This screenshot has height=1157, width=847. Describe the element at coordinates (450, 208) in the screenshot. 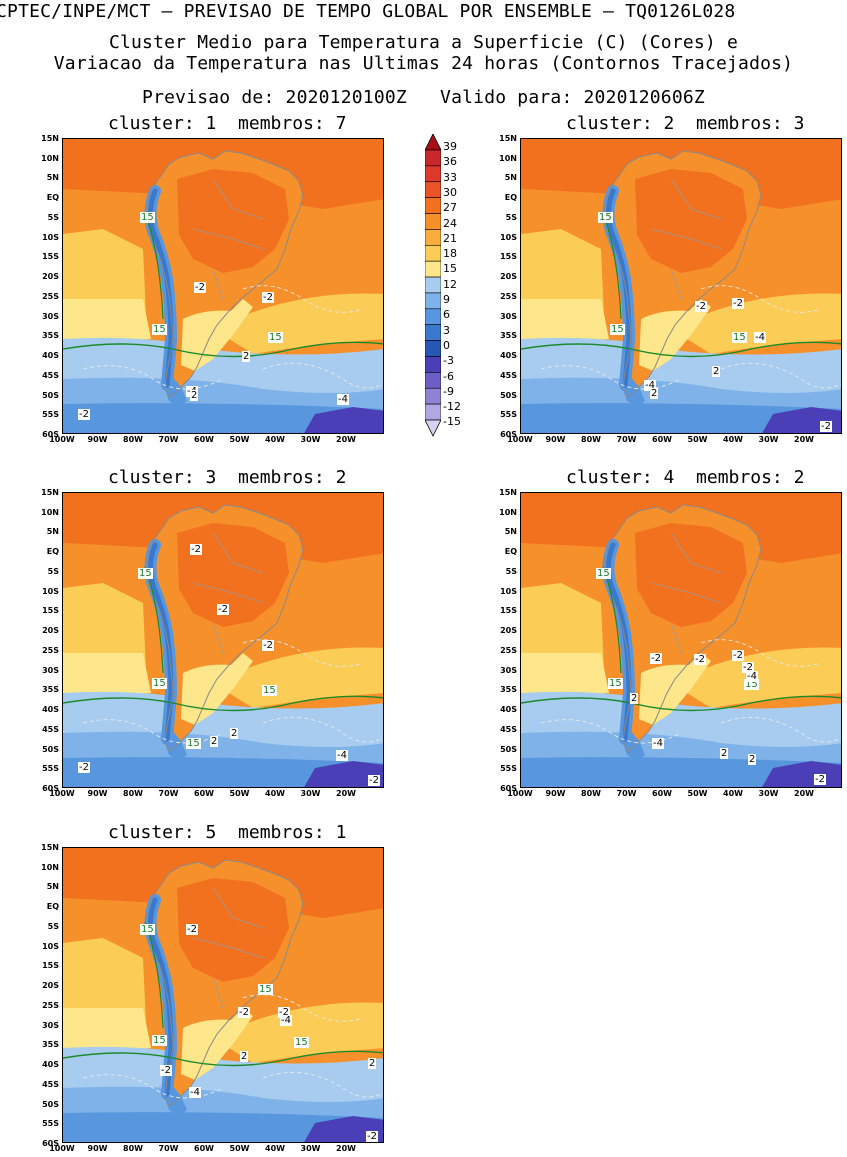

I see `colorbar-tick-label: 27` at that location.